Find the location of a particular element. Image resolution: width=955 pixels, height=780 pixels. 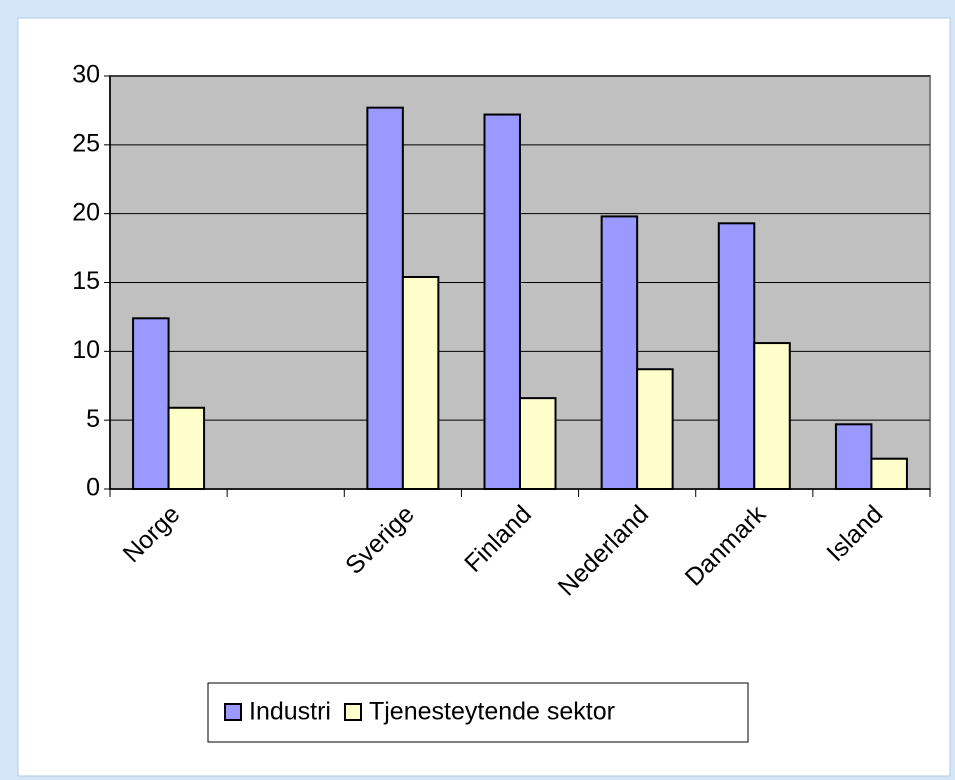

y-tick-label: 15 is located at coordinates (86, 281).